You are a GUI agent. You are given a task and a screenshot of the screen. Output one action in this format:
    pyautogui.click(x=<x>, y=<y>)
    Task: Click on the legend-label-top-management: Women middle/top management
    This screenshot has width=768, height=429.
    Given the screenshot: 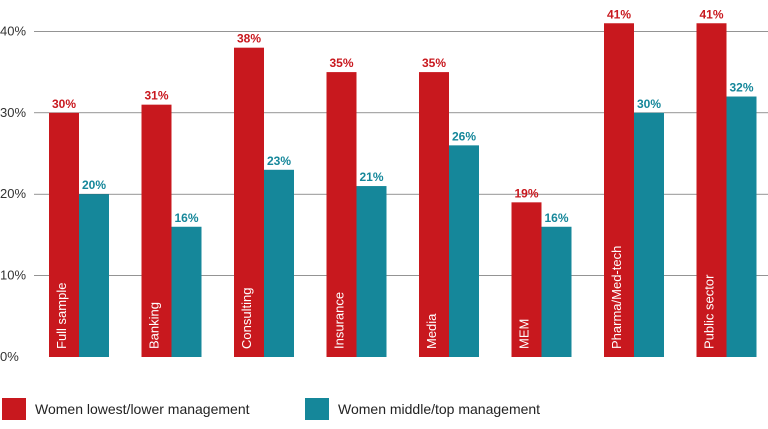 What is the action you would take?
    pyautogui.click(x=439, y=409)
    